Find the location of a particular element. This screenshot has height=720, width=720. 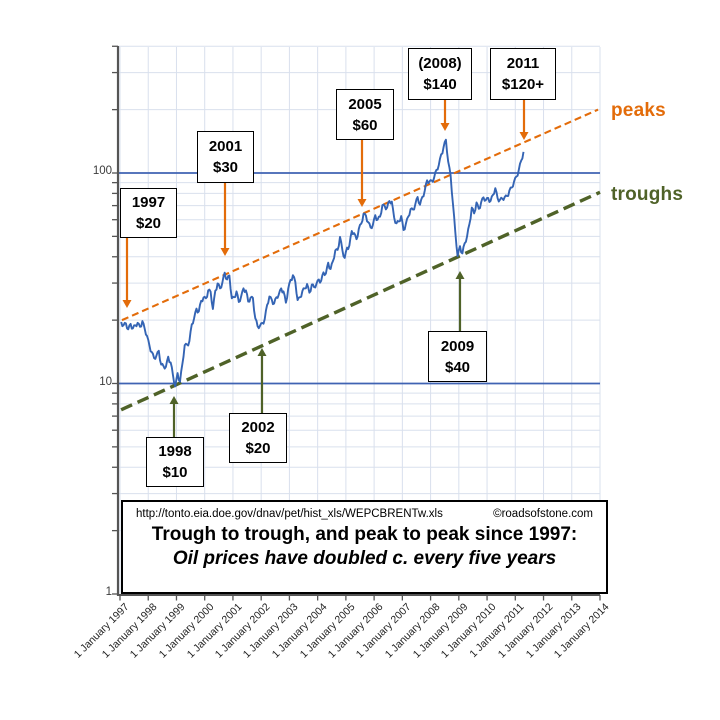

callout-2008: (2008) $140 is located at coordinates (440, 74).